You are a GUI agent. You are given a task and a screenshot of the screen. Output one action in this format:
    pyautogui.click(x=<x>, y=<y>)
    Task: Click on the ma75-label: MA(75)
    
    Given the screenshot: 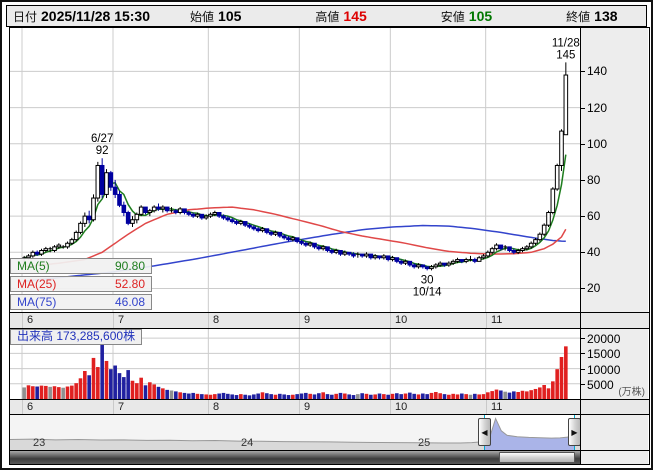 What is the action you would take?
    pyautogui.click(x=37, y=302)
    